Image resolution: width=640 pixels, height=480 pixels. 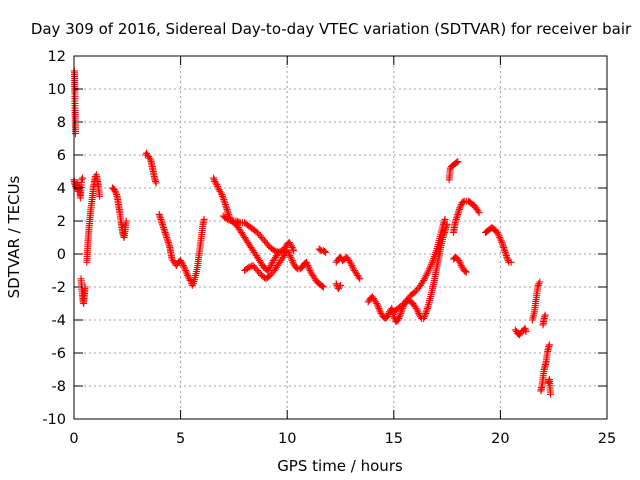 What do you see at coordinates (59, 387) in the screenshot?
I see `y-tick-label: -8` at bounding box center [59, 387].